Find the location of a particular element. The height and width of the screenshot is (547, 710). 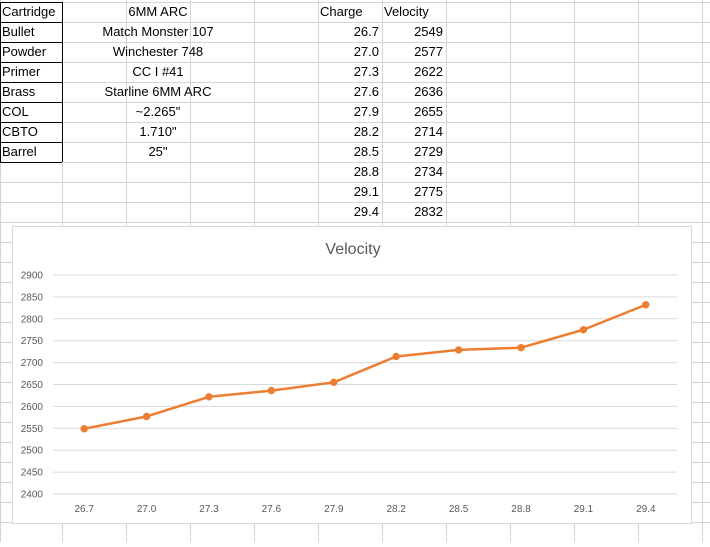

spec-label-cell: Primer is located at coordinates (21, 71).